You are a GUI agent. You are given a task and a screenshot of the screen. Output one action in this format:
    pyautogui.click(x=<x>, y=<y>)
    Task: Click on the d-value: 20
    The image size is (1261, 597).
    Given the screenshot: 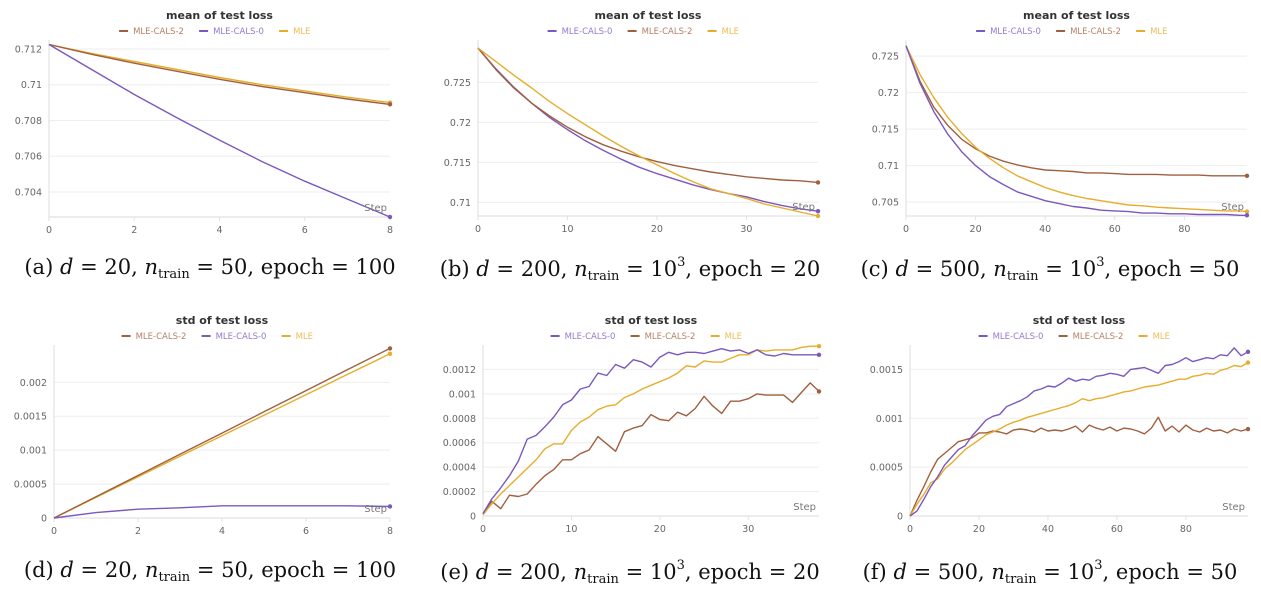 What is the action you would take?
    pyautogui.click(x=118, y=267)
    